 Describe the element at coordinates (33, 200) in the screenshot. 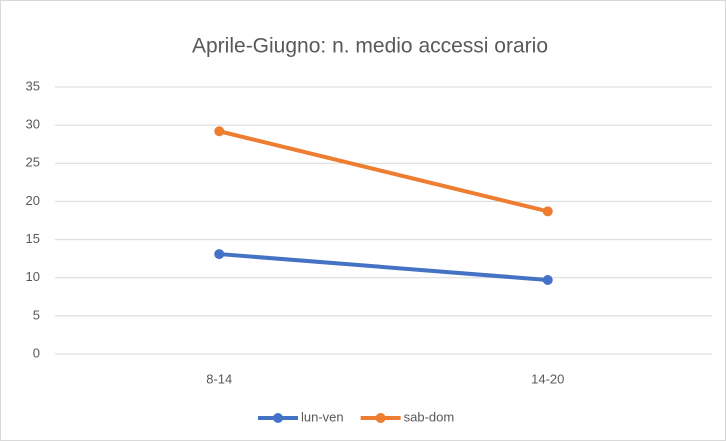

I see `y-tick-label: 20` at that location.